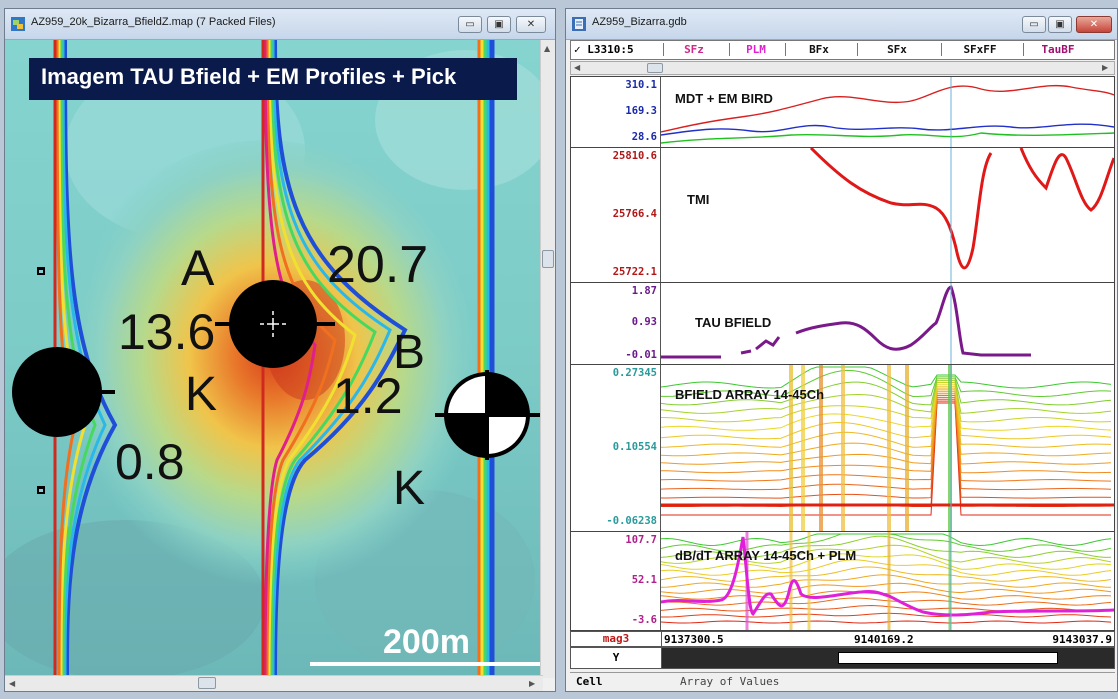 The image size is (1118, 699). Describe the element at coordinates (887, 108) in the screenshot. I see `series-mdt-elevation` at that location.